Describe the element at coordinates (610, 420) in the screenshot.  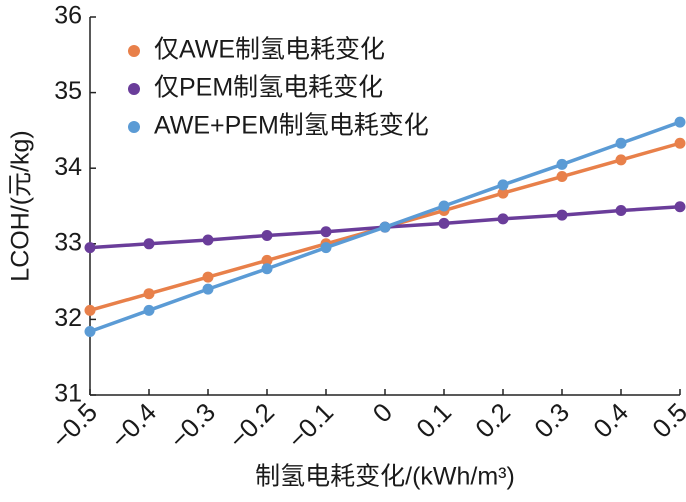
I see `x-tick-label: 0.4` at that location.